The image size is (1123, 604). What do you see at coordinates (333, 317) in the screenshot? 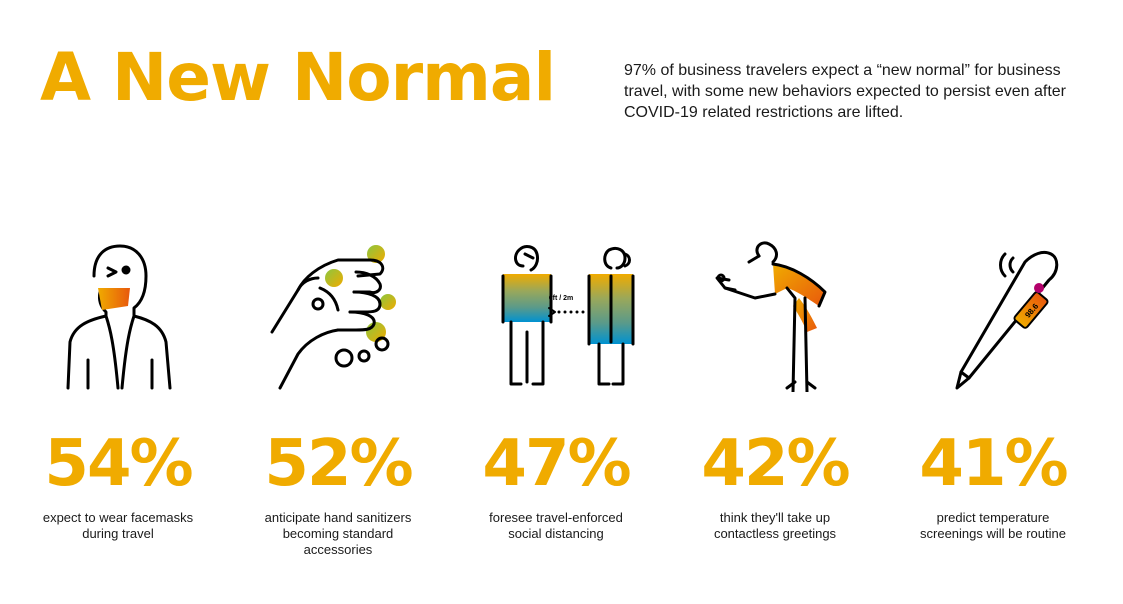
I see `hand-sanitizer-icon` at bounding box center [333, 317].